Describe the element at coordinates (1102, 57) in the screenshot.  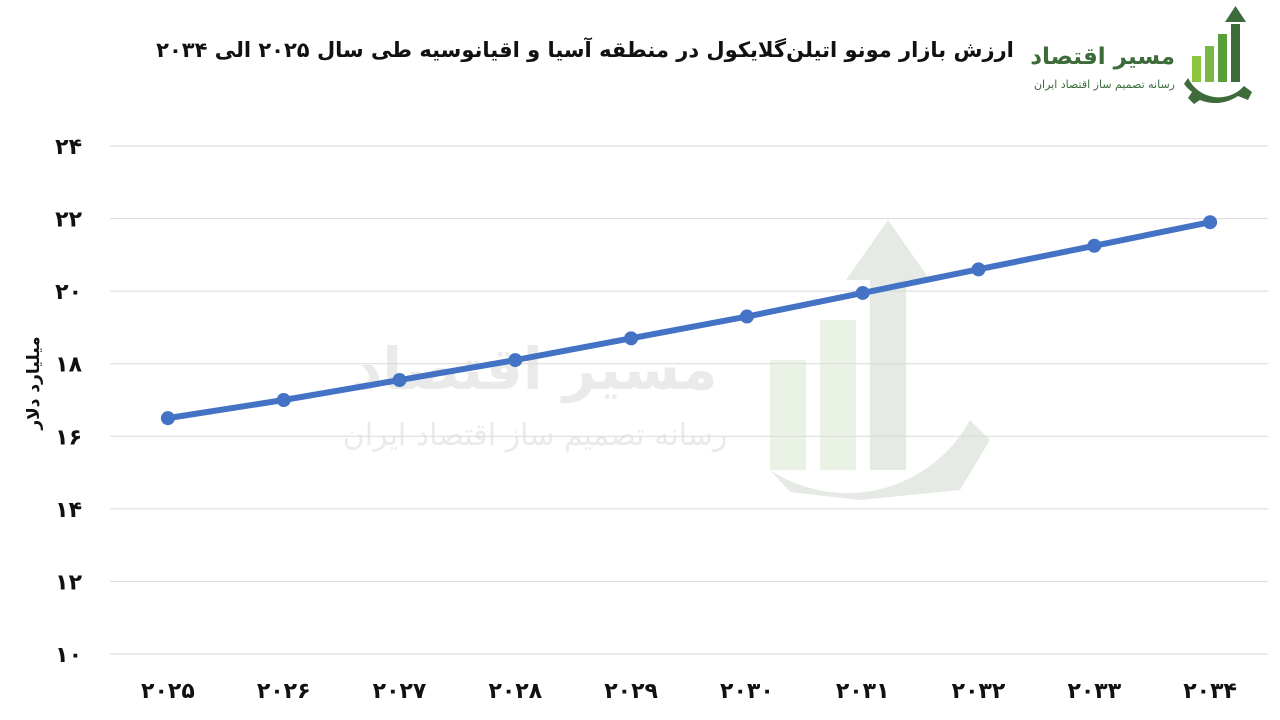
I see `logo-name: مسیر اقتصاد` at that location.